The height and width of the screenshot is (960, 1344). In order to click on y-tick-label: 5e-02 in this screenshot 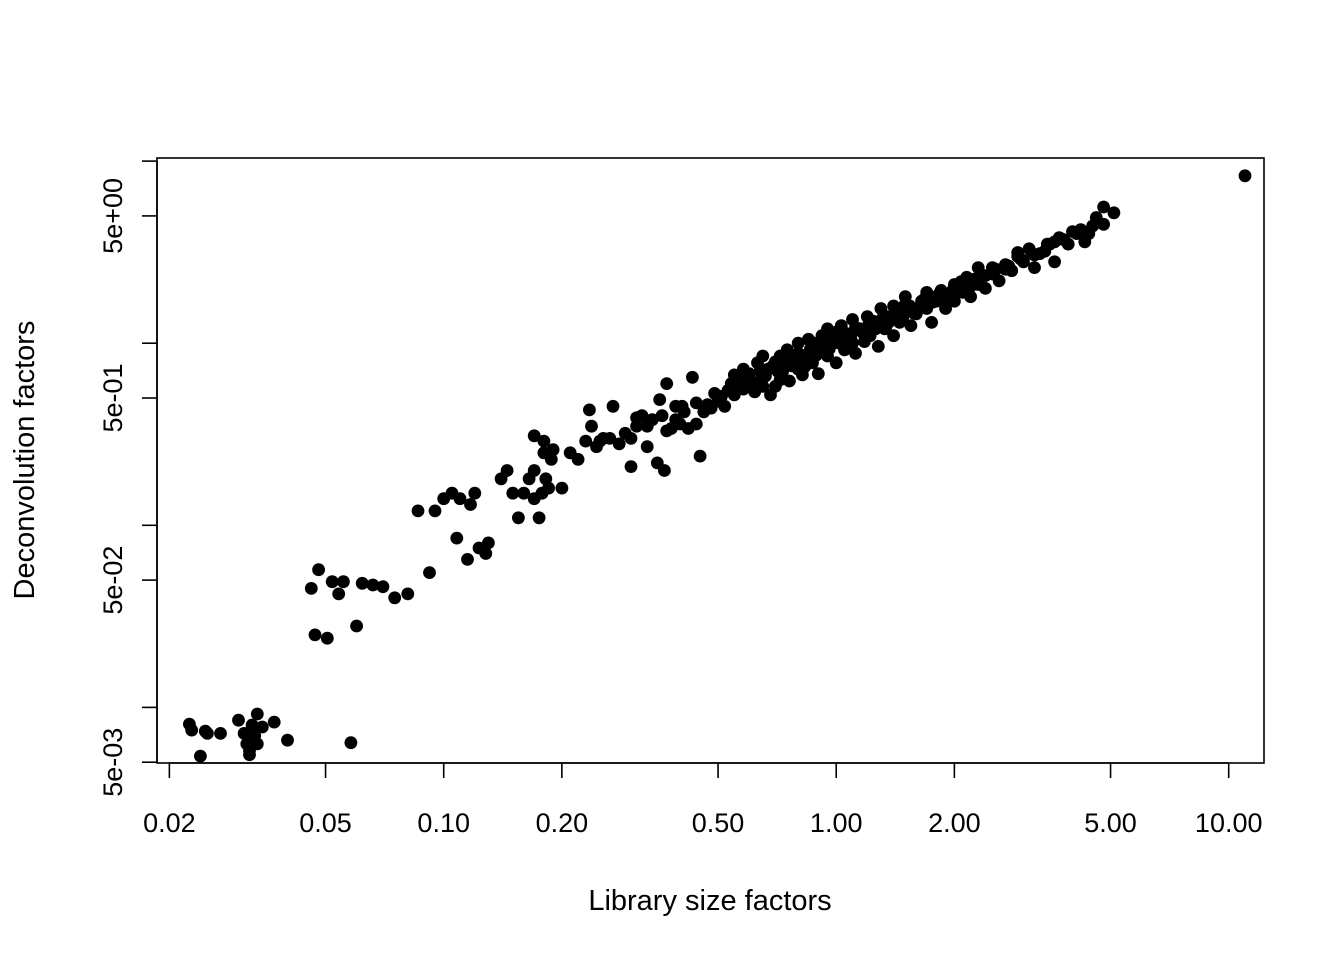, I will do `click(113, 580)`.